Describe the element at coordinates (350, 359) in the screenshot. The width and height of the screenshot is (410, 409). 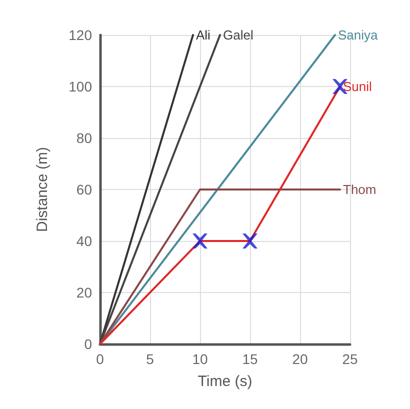
I see `x-tick-label: 25` at that location.